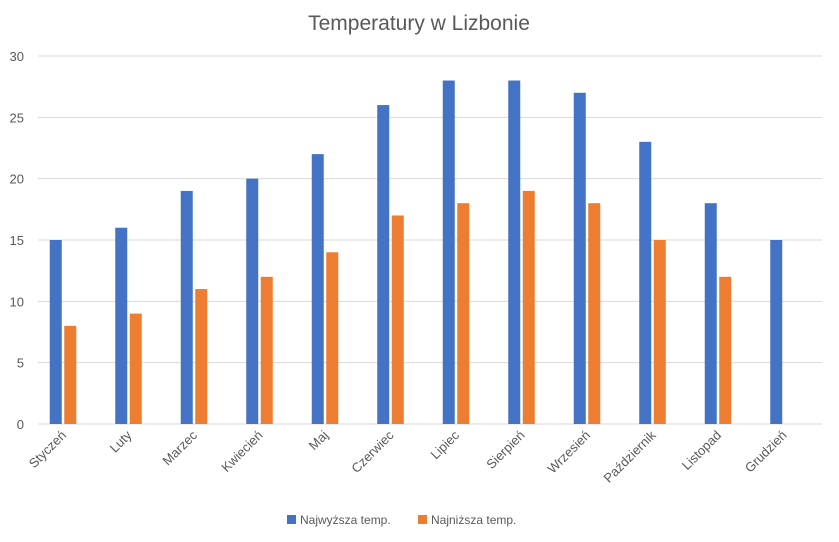  What do you see at coordinates (372, 451) in the screenshot?
I see `x-tick-label: Czerwiec` at bounding box center [372, 451].